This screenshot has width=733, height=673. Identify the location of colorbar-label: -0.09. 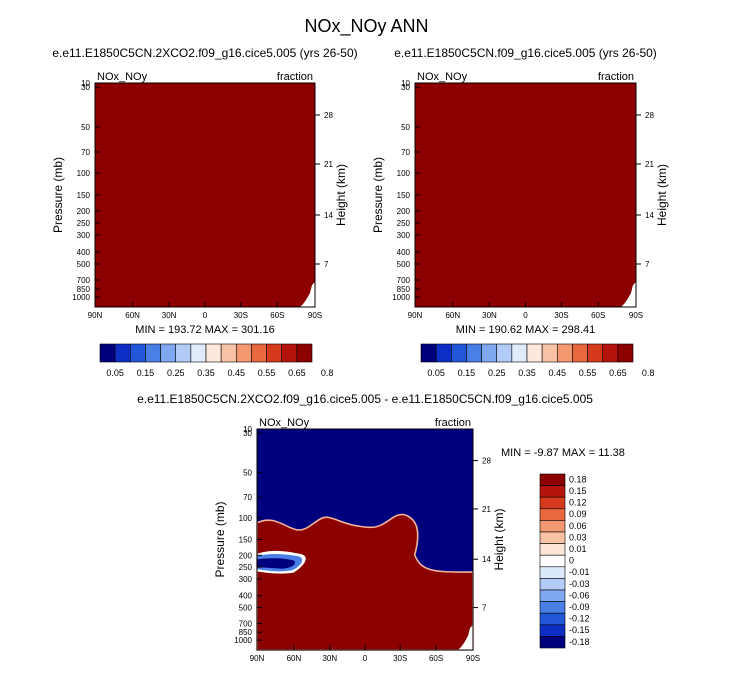
(579, 607).